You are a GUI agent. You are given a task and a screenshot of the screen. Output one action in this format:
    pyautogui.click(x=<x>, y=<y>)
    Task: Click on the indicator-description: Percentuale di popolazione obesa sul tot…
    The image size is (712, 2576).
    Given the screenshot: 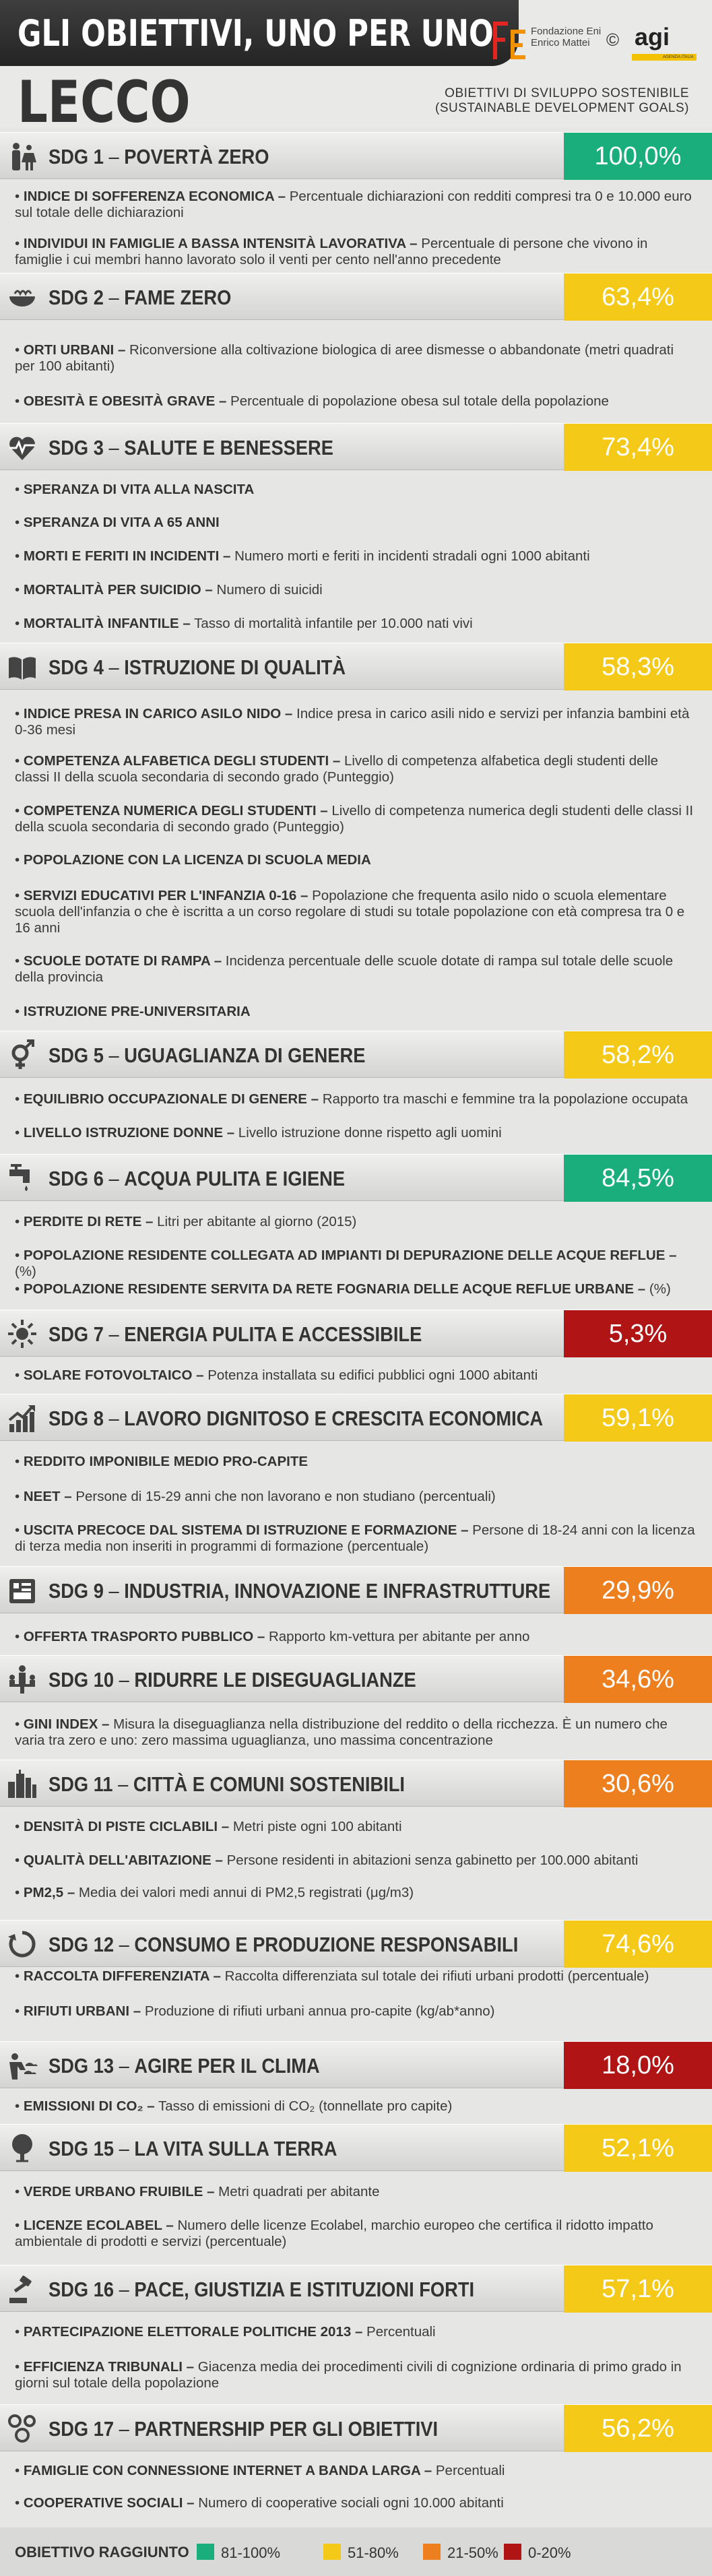 What is the action you would take?
    pyautogui.click(x=417, y=401)
    